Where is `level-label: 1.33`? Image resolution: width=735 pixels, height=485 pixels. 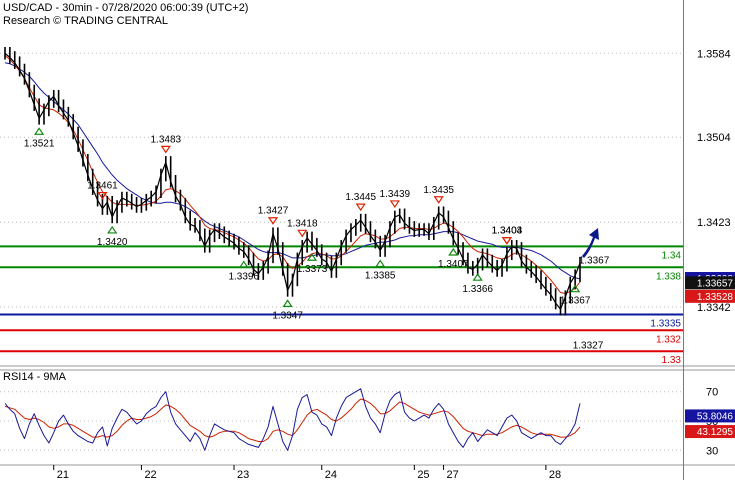
level-label: 1.33 is located at coordinates (672, 360).